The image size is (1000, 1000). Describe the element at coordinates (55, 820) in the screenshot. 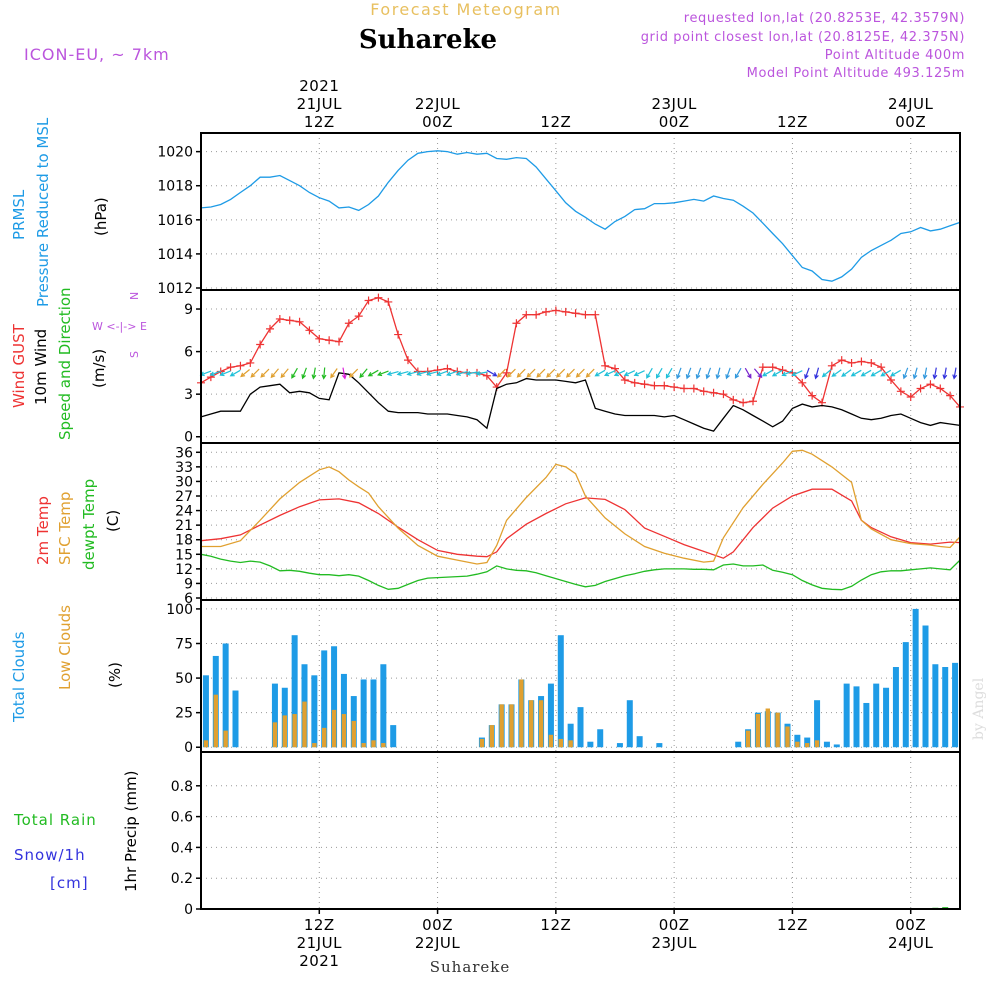

I see `precip-label-total-rain: Total Rain` at that location.